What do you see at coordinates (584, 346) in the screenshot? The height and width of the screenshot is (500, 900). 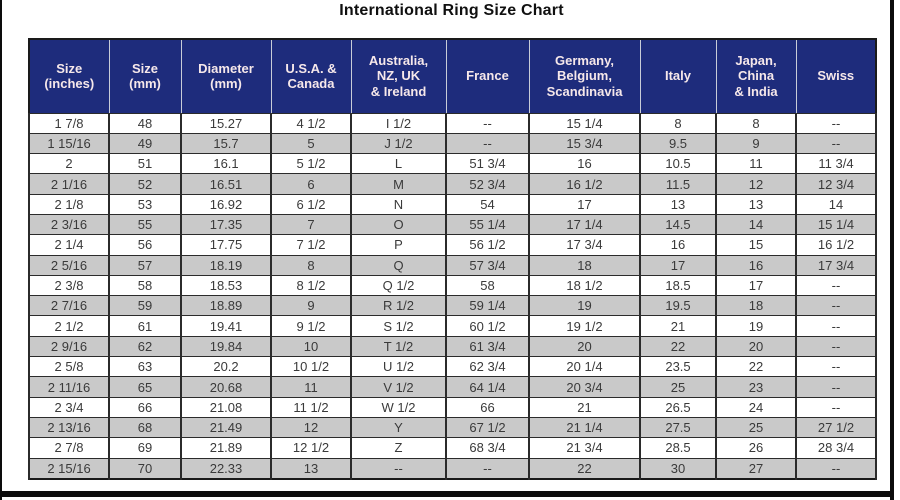 I see `table-cell: 20` at bounding box center [584, 346].